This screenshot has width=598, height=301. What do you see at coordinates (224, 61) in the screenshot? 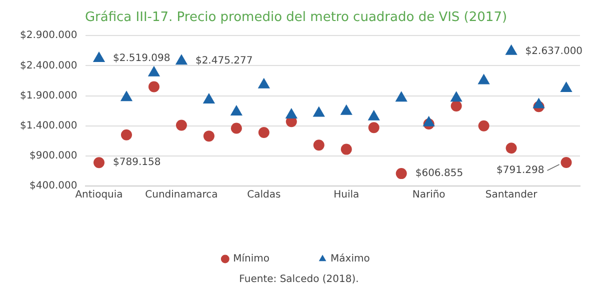
I see `data-label: $2.475.277` at bounding box center [224, 61].